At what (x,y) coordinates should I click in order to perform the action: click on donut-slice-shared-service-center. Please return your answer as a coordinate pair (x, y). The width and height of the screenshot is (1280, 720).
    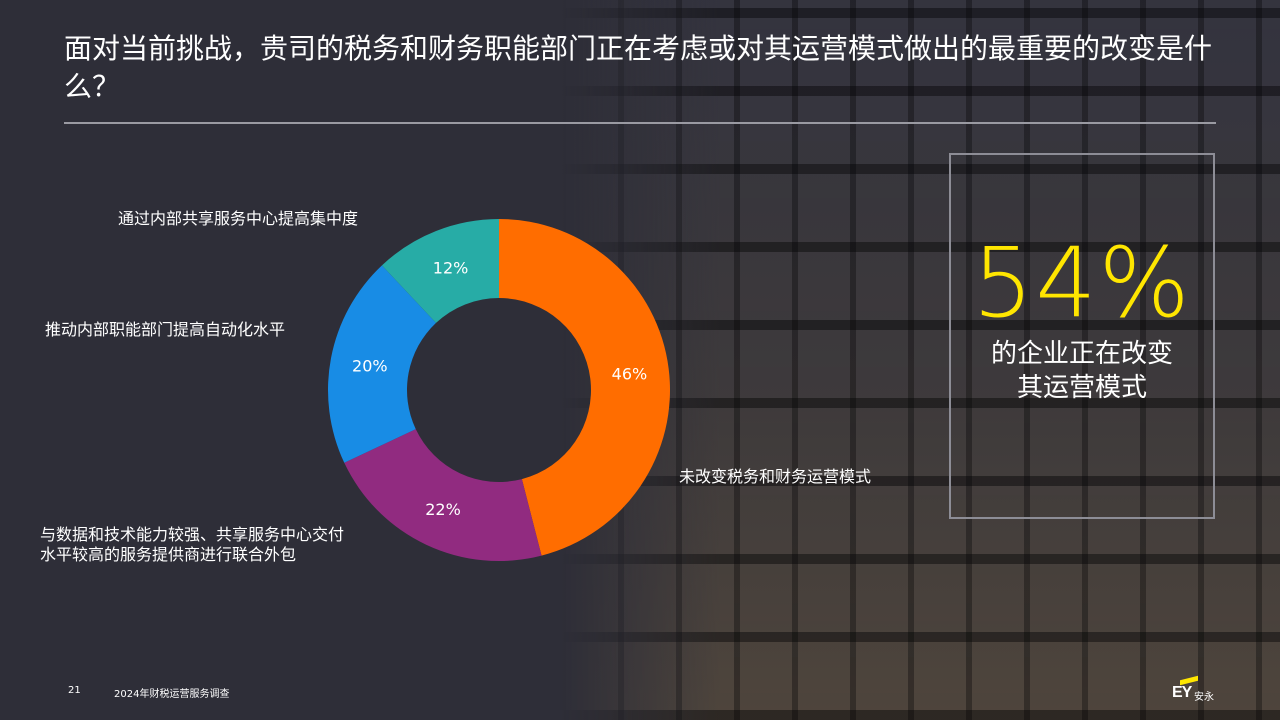
    Looking at the image, I should click on (440, 271).